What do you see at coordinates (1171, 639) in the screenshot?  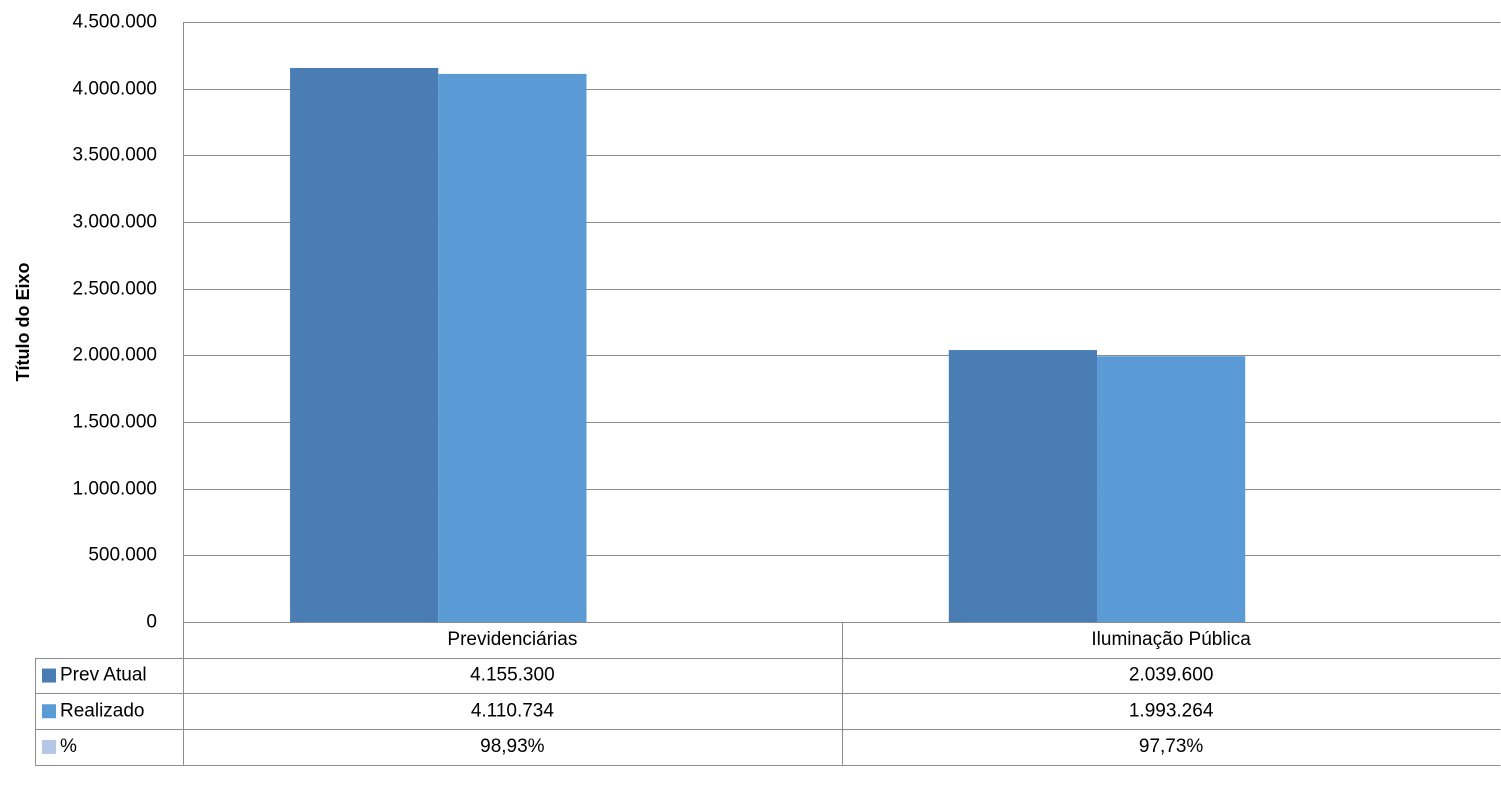 I see `x-tick-label: Iluminação Pública` at bounding box center [1171, 639].